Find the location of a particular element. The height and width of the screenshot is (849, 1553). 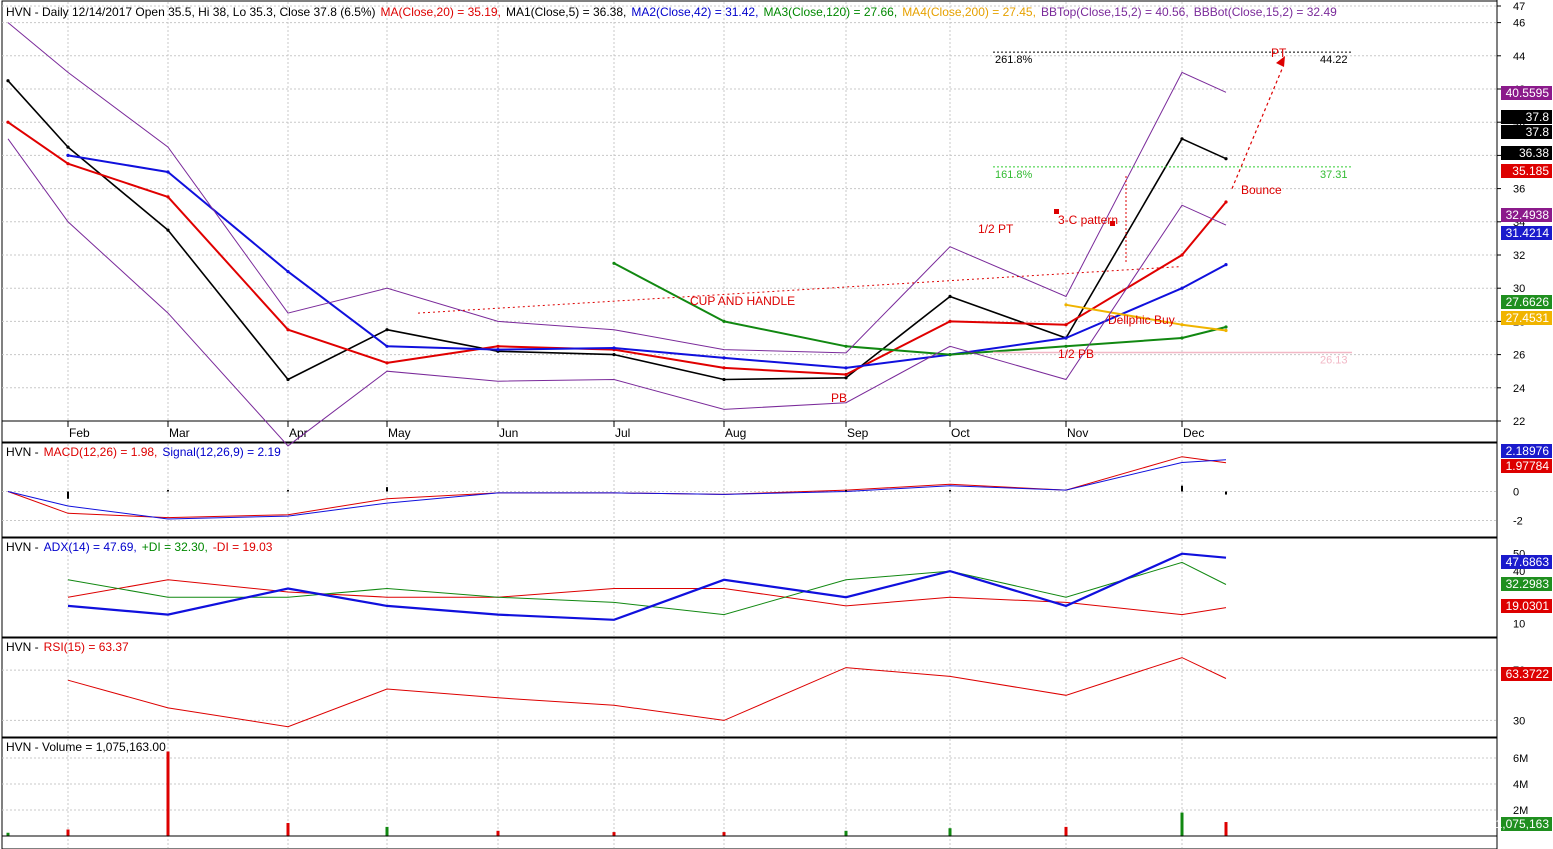

adx-tag-adx: 47.6863 is located at coordinates (1528, 562).